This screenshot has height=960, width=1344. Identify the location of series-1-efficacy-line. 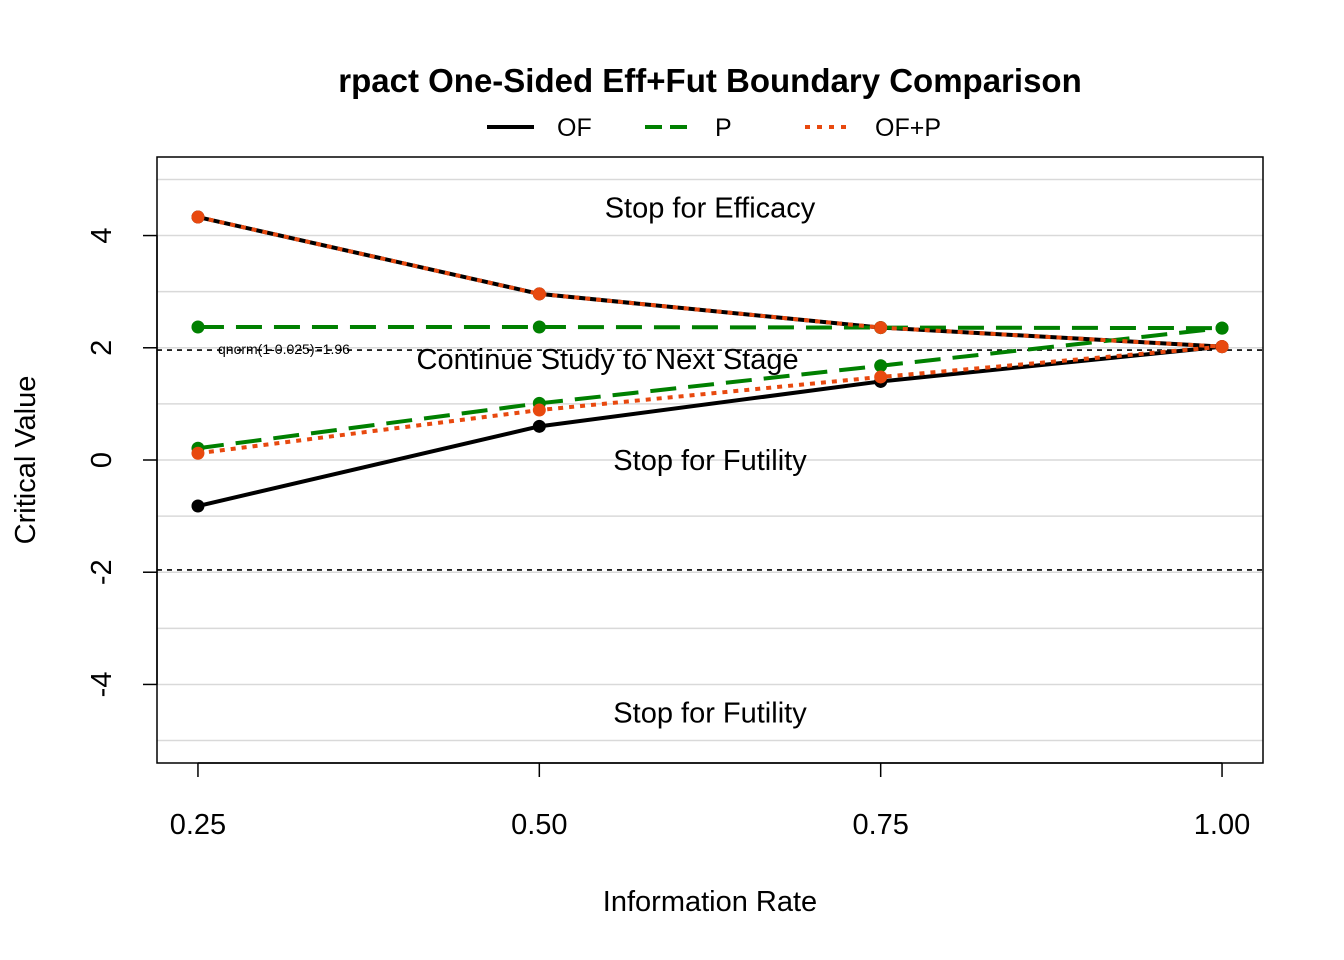
(710, 328).